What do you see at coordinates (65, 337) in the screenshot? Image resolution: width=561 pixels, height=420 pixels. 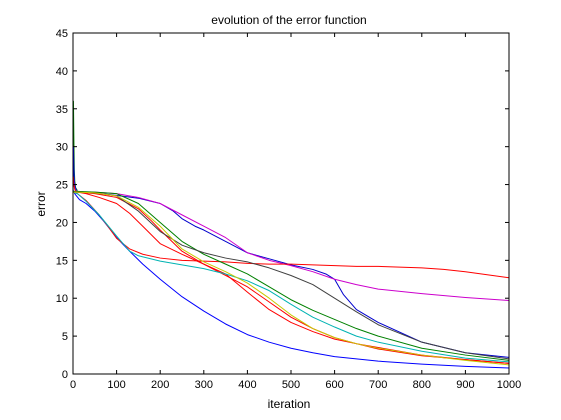 I see `y-tick-label: 5` at bounding box center [65, 337].